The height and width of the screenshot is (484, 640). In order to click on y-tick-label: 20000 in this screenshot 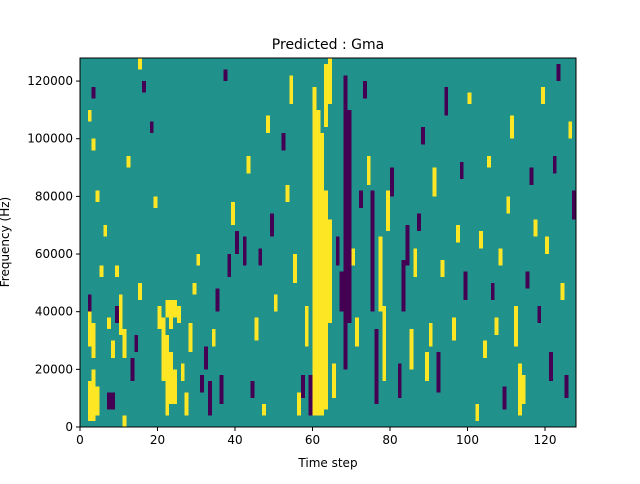, I will do `click(54, 369)`.